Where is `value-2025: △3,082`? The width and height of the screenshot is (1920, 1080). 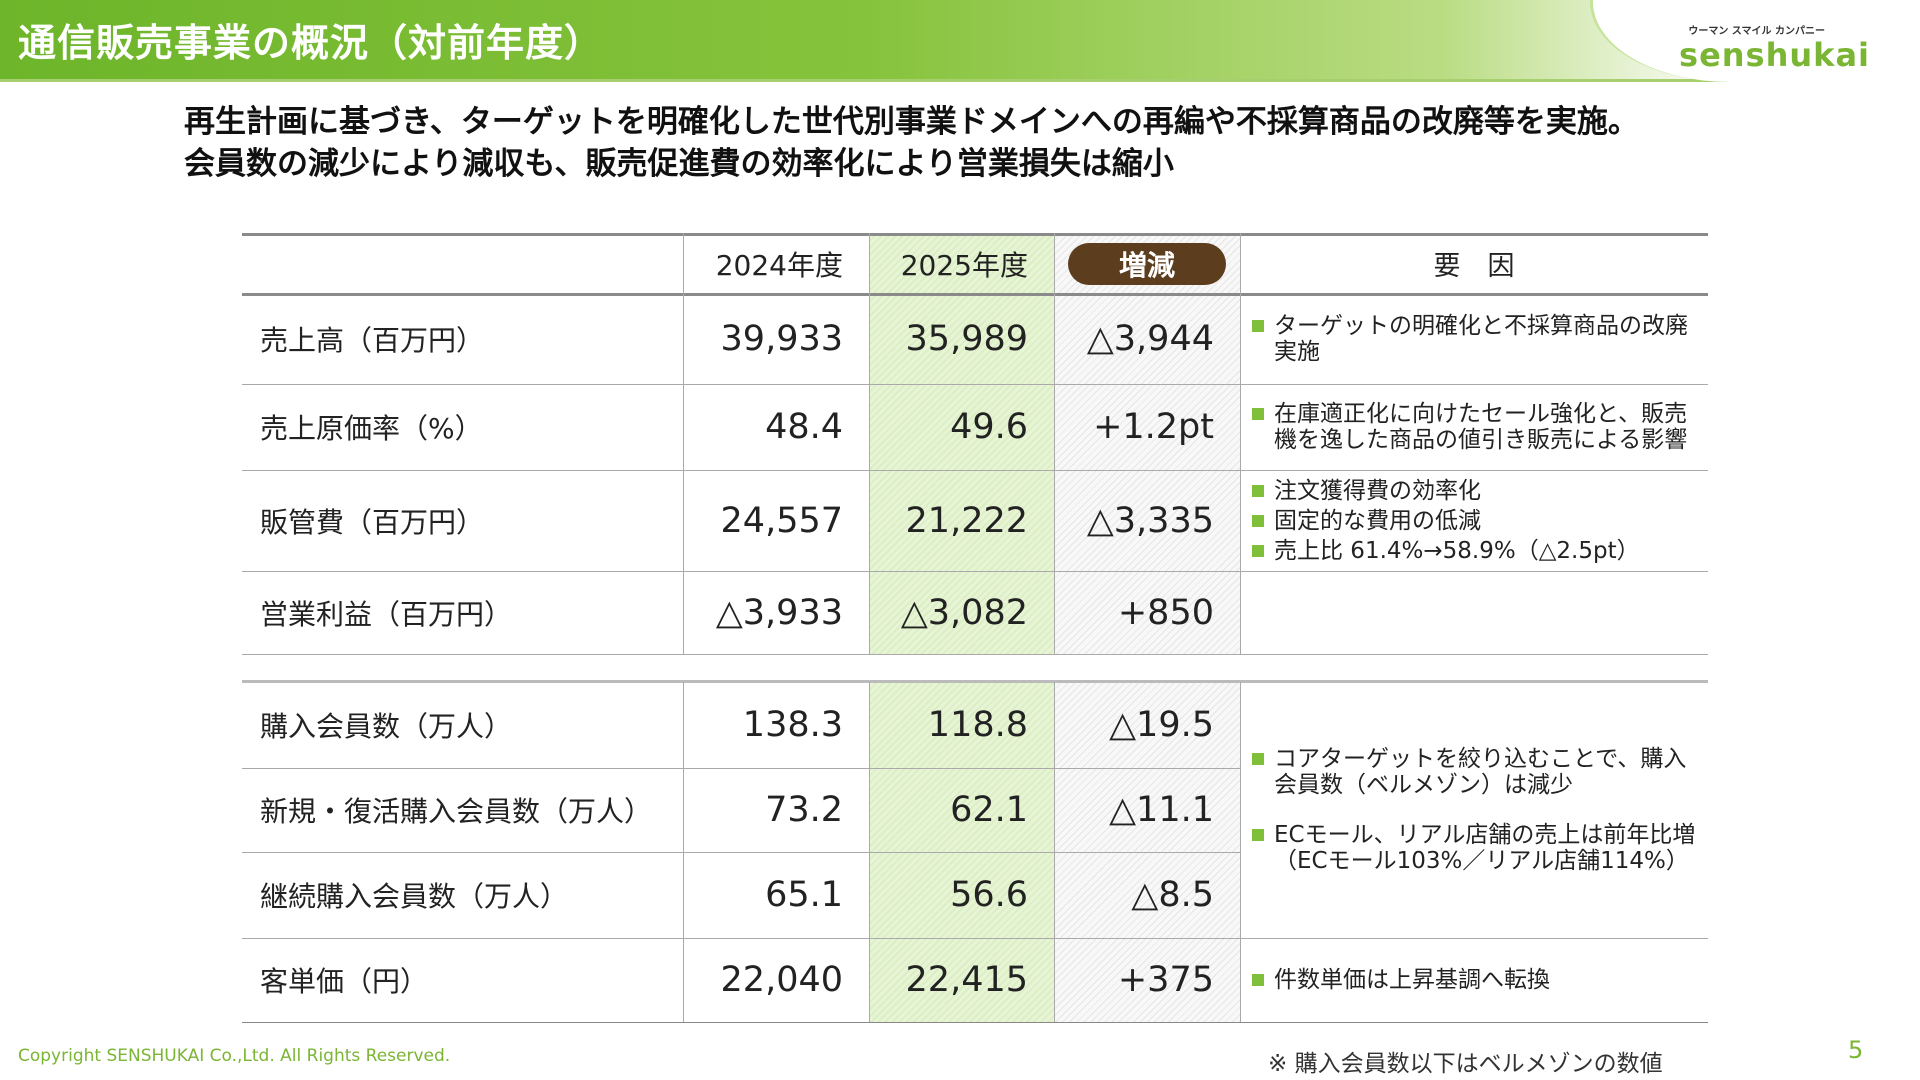
value-2025: △3,082 is located at coordinates (964, 613).